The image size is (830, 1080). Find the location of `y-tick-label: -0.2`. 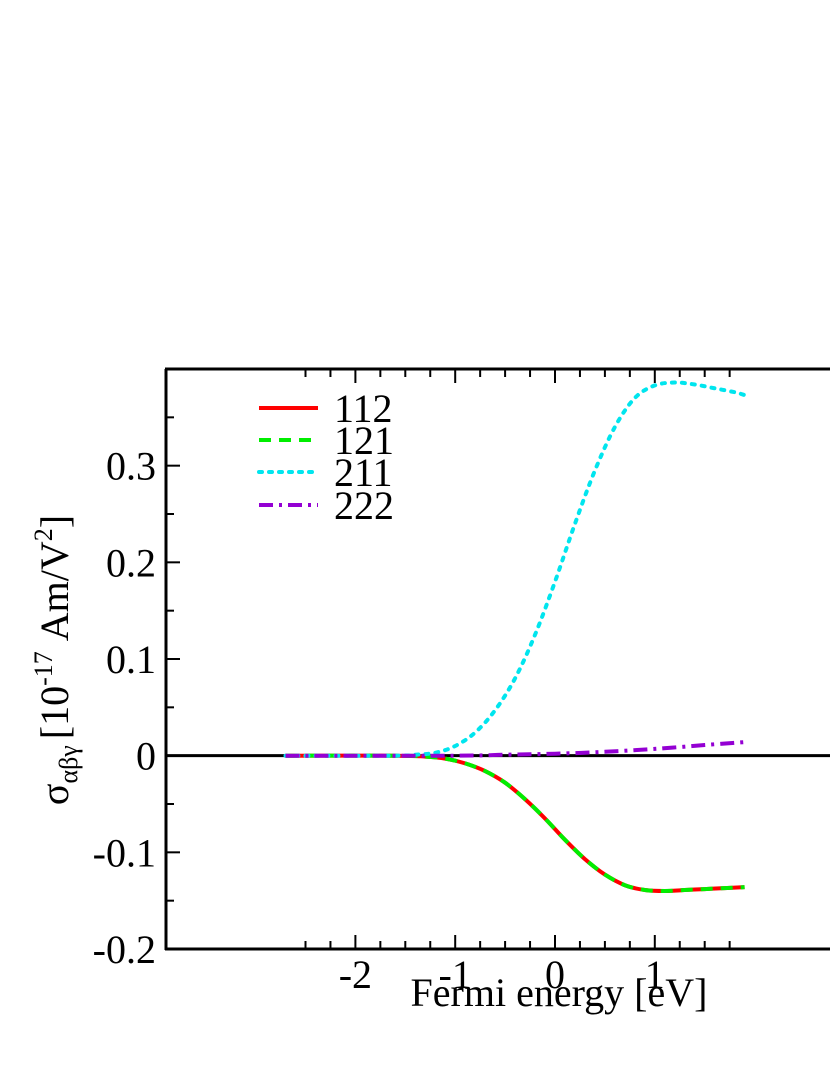

y-tick-label: -0.2 is located at coordinates (124, 949).